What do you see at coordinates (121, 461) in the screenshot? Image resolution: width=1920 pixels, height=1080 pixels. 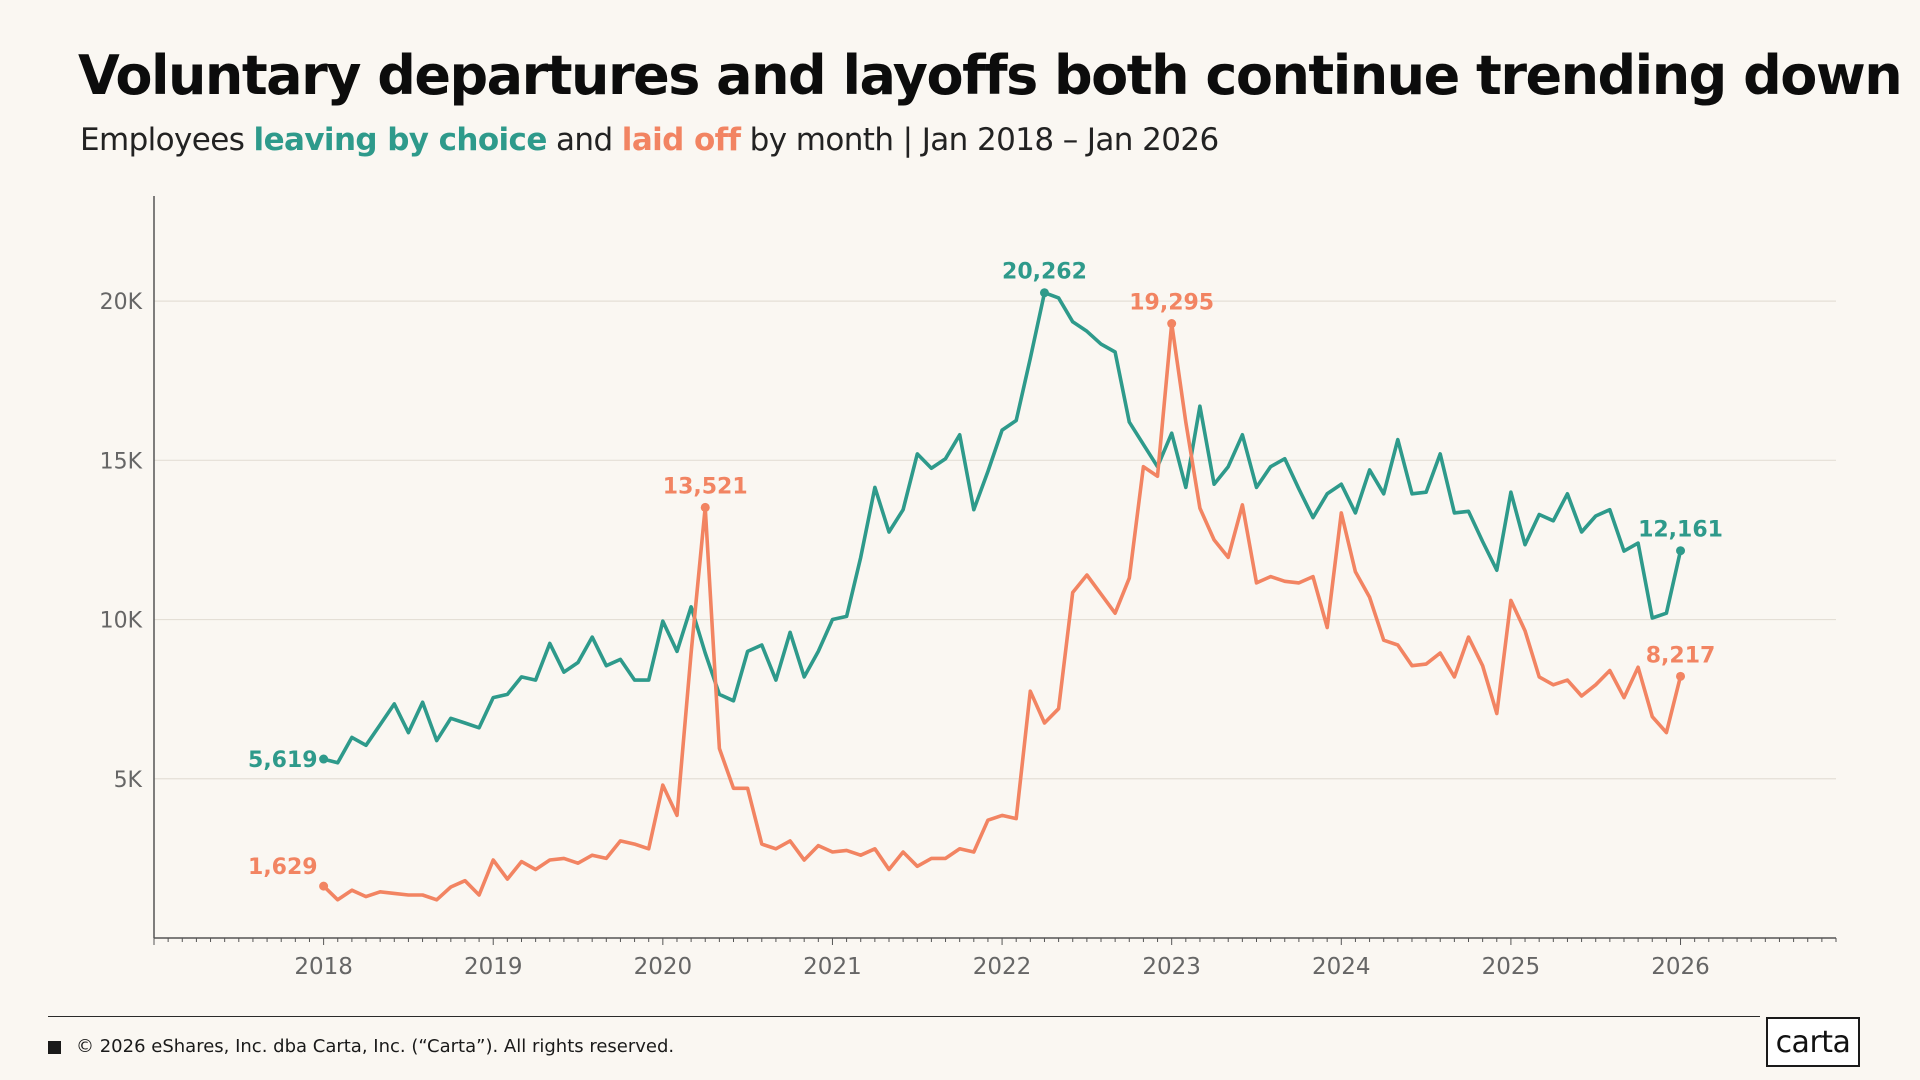 I see `y-tick-label: 15K` at bounding box center [121, 461].